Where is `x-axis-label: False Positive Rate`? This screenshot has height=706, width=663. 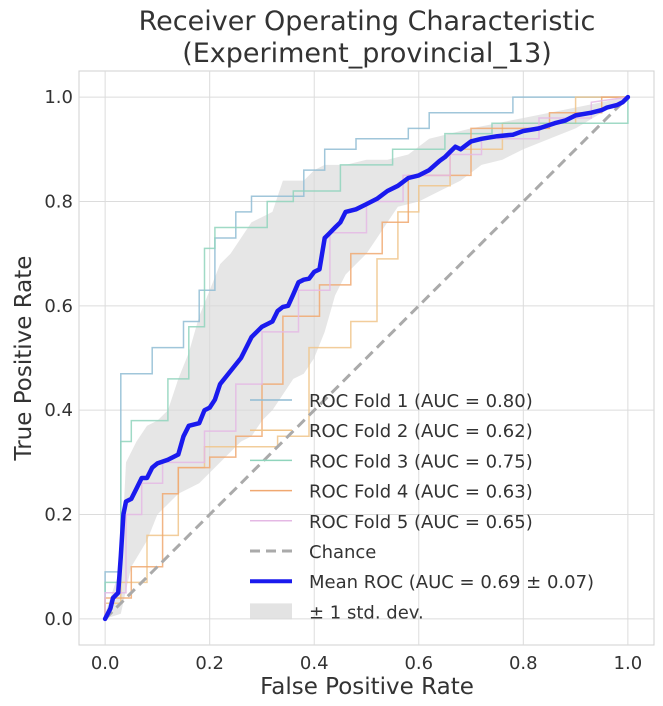 x-axis-label: False Positive Rate is located at coordinates (367, 687).